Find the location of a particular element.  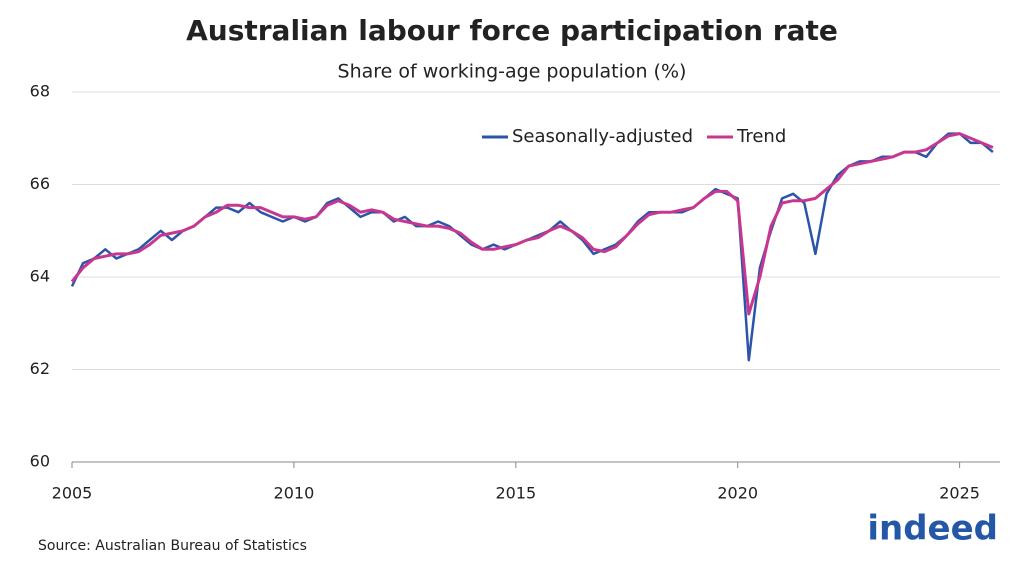

legend-label: Seasonally-adjusted is located at coordinates (602, 136).